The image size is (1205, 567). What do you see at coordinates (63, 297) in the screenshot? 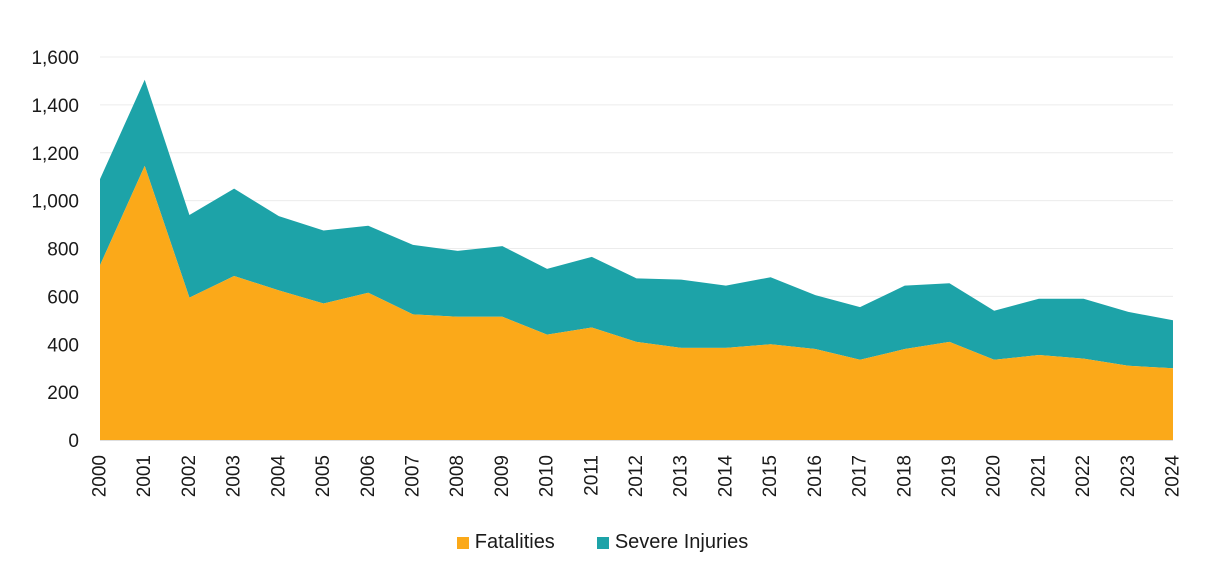
I see `y-tick-label: 600` at bounding box center [63, 297].